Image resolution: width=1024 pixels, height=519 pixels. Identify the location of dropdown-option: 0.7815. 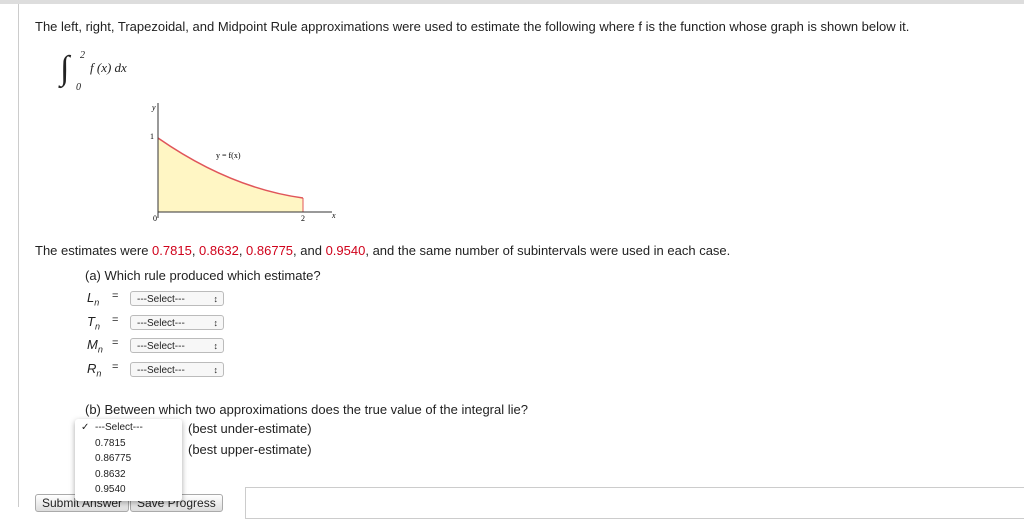
(128, 445).